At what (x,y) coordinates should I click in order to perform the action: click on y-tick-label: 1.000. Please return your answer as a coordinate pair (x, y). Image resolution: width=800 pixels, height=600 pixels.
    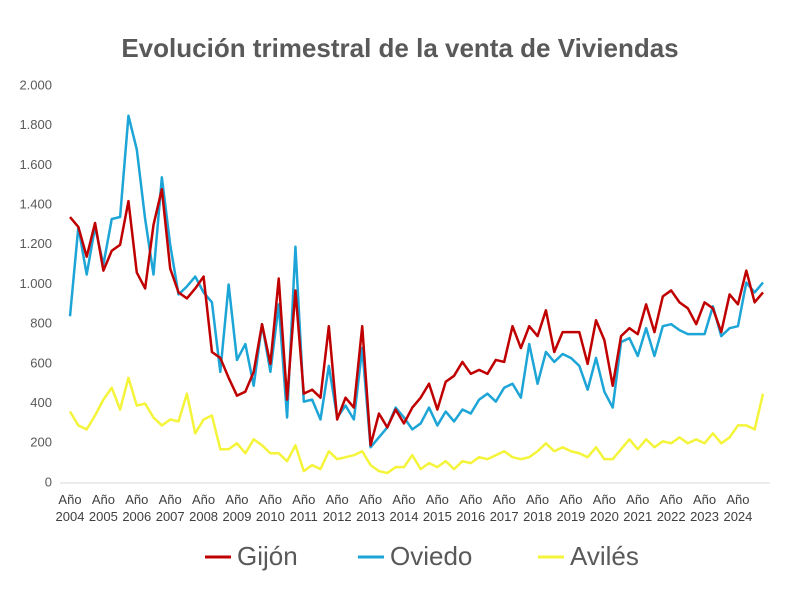
    Looking at the image, I should click on (35, 283).